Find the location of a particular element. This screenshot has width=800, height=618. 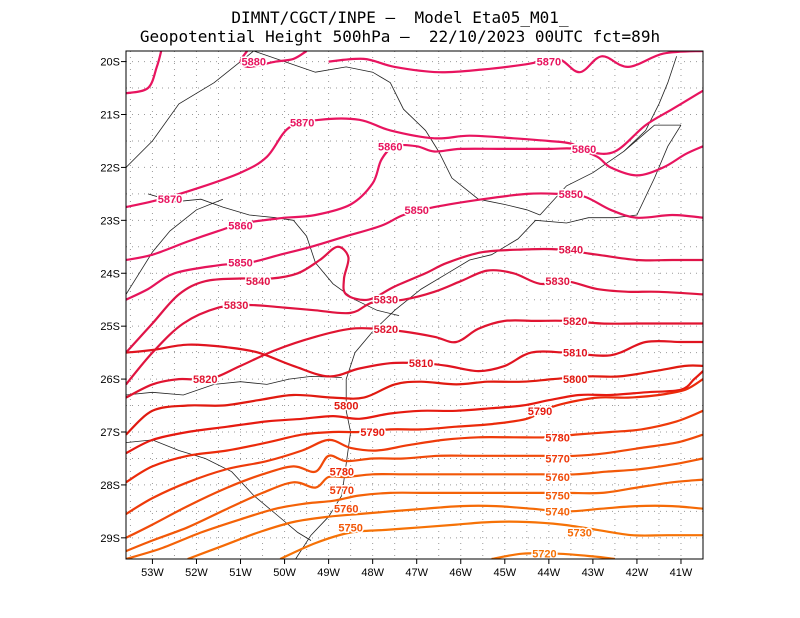

lon-tick-label: 47W is located at coordinates (416, 573).